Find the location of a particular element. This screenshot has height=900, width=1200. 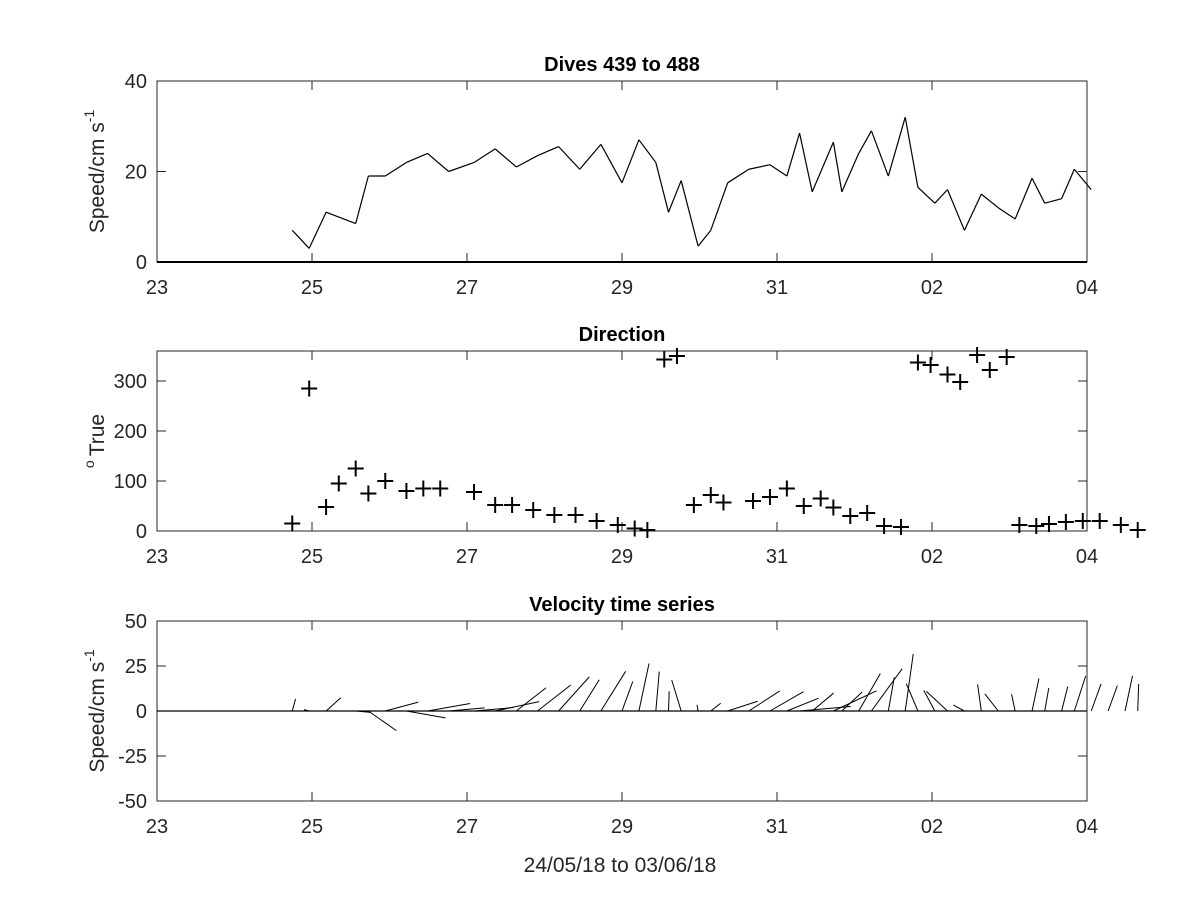

y-axis-label-main: Speed/cm s is located at coordinates (97, 717).